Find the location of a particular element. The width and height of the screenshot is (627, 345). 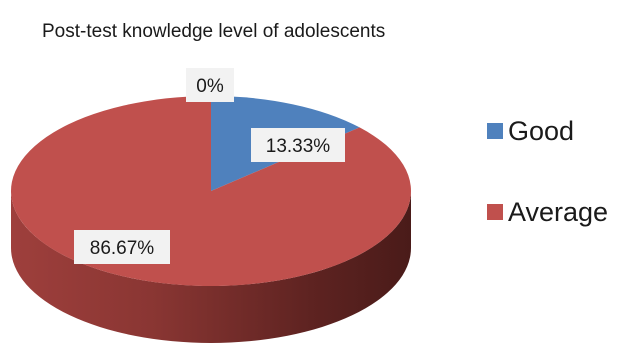

legend-swatch-average is located at coordinates (495, 212).